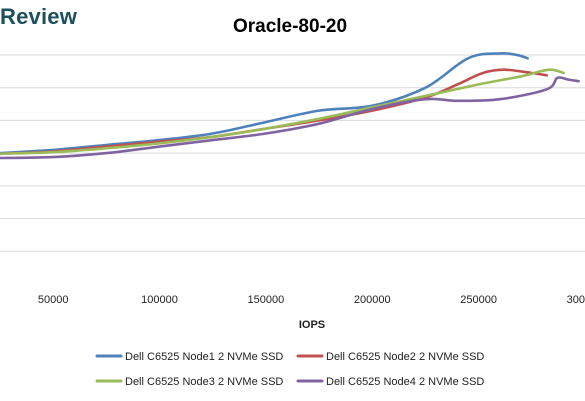 Image resolution: width=585 pixels, height=401 pixels. What do you see at coordinates (312, 325) in the screenshot?
I see `x-axis-label: IOPS` at bounding box center [312, 325].